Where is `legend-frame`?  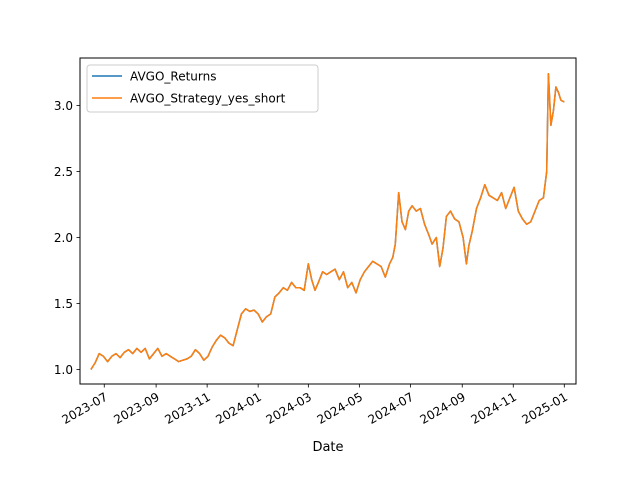
legend-frame is located at coordinates (202, 88).